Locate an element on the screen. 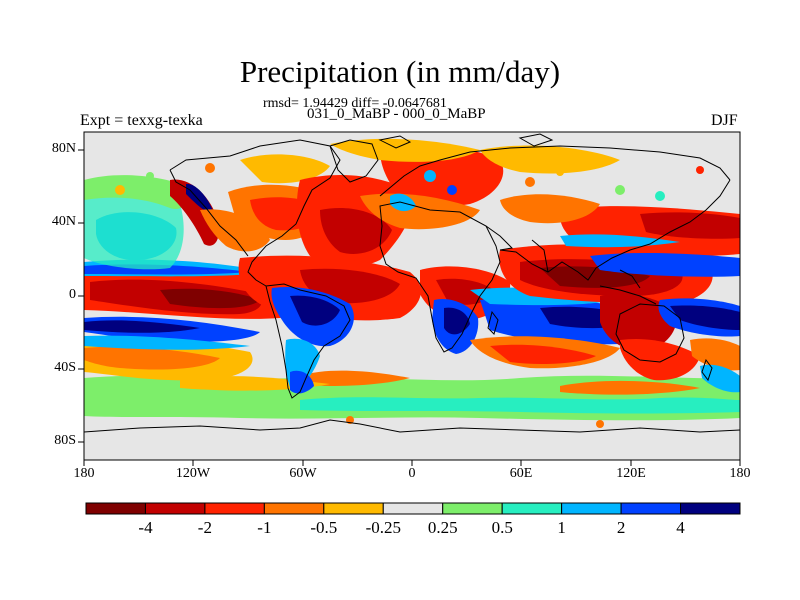 The width and height of the screenshot is (800, 600). xtick-180w: 180 is located at coordinates (84, 473).